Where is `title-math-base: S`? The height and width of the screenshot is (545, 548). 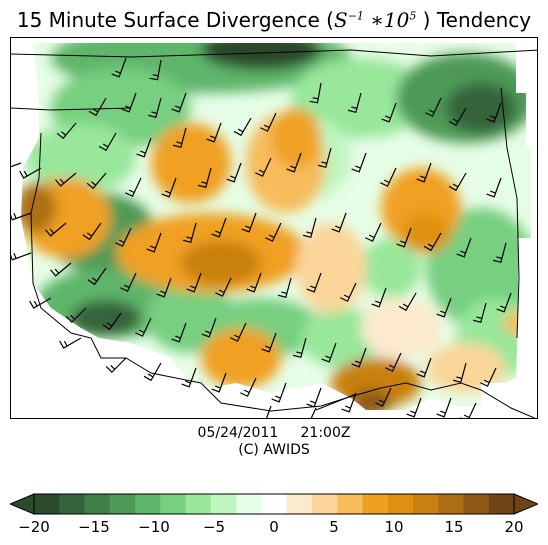
title-math-base: S is located at coordinates (340, 20).